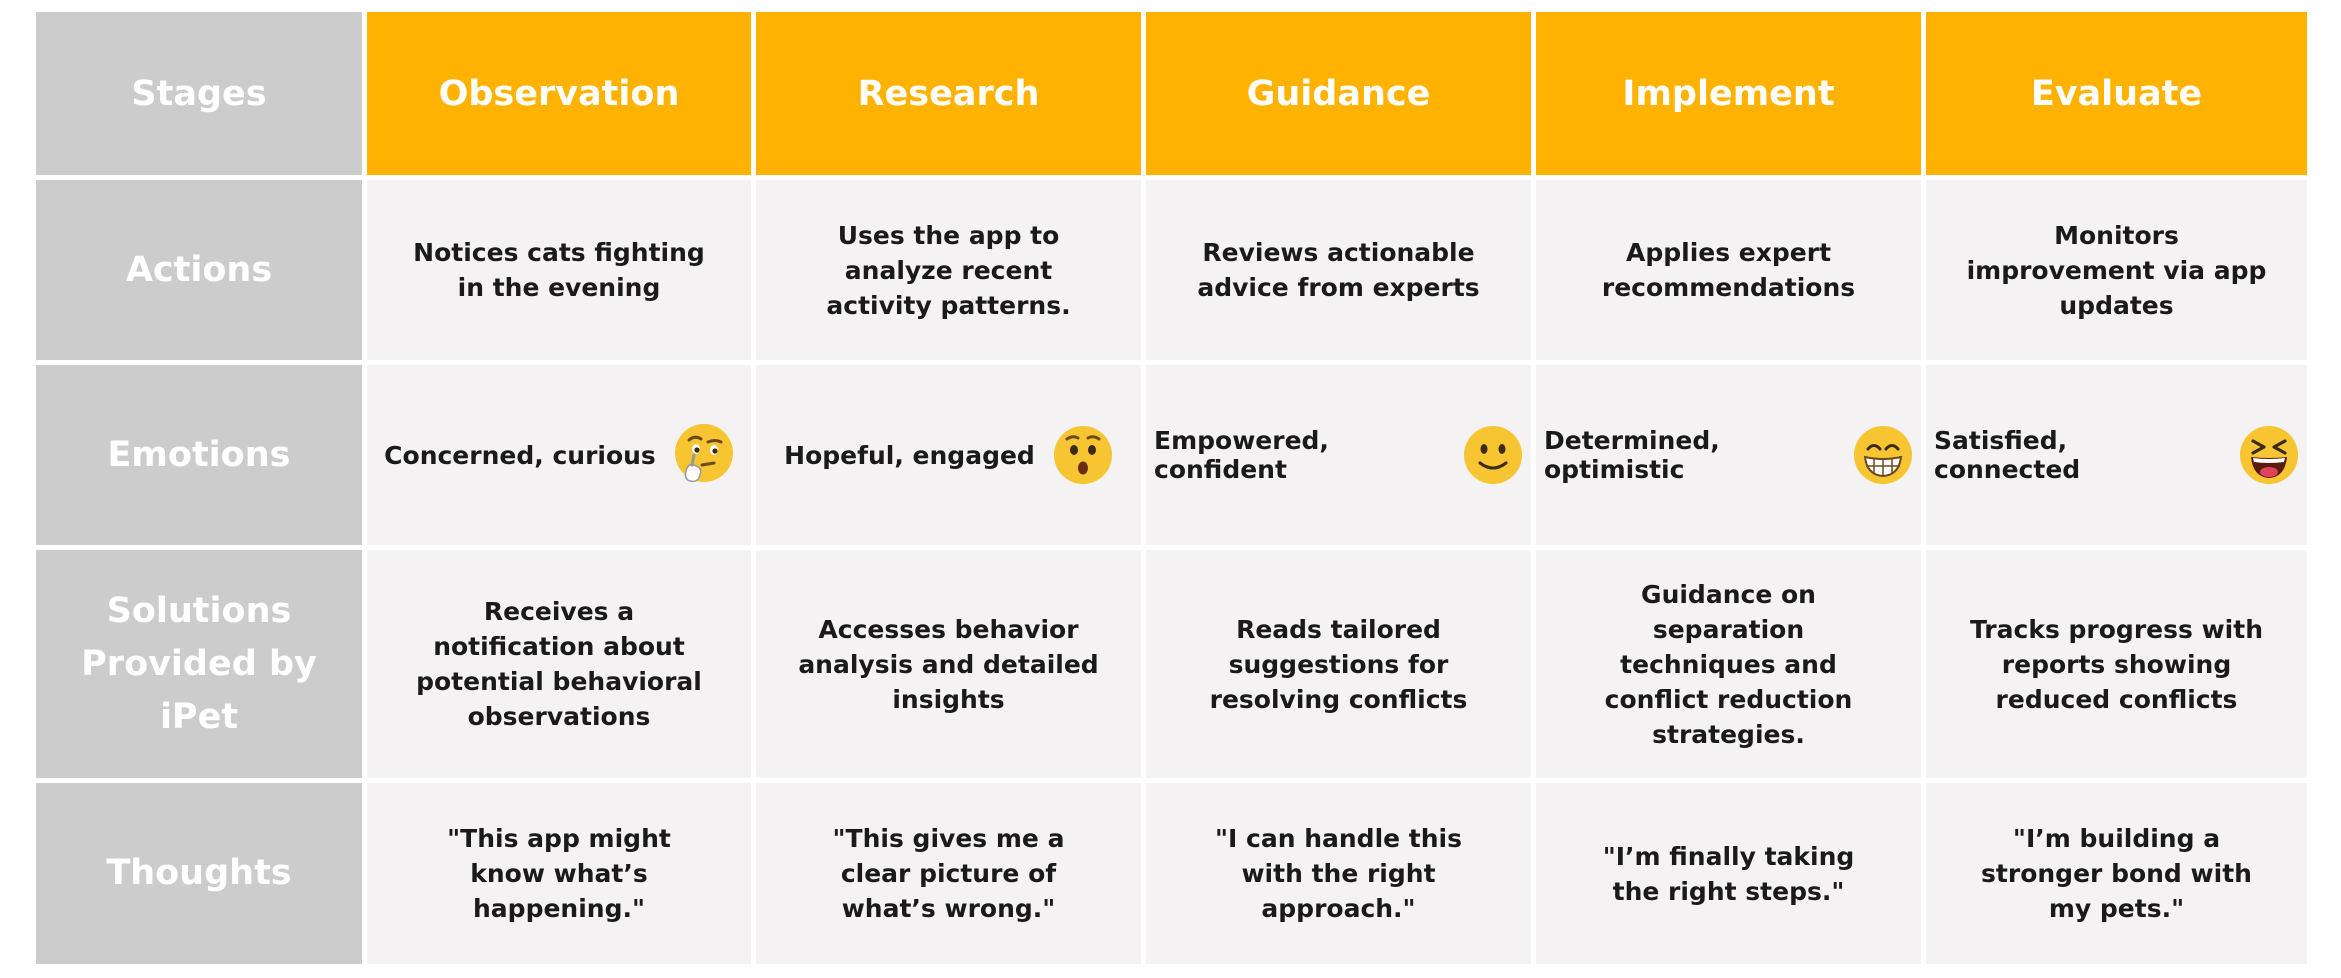 The image size is (2341, 978). I want to click on grinning-face-icon, so click(1883, 455).